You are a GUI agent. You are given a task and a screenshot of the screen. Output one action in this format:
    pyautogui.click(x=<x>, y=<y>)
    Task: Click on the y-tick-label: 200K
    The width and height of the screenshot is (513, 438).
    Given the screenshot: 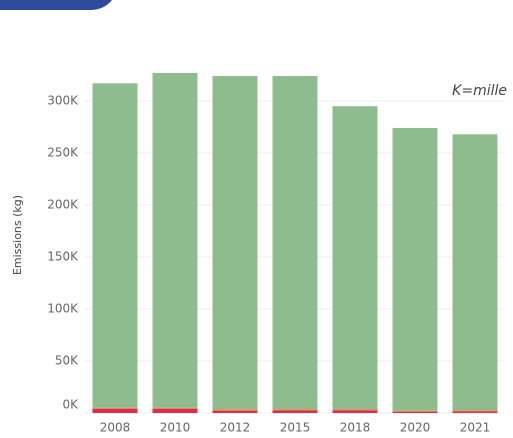 What is the action you would take?
    pyautogui.click(x=63, y=205)
    